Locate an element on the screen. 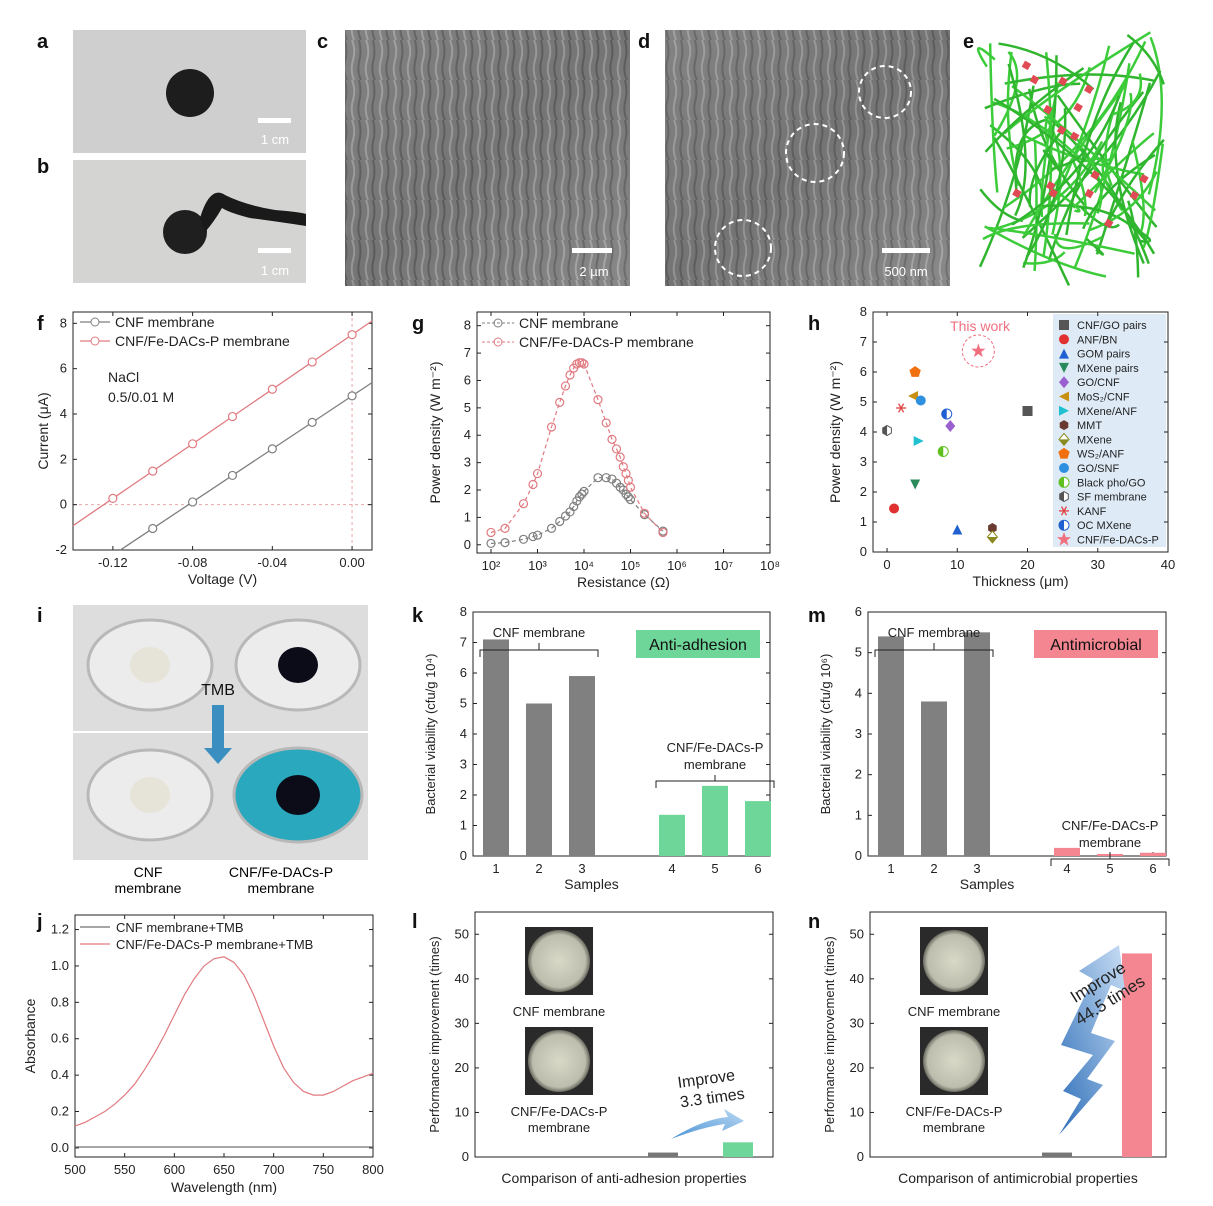  membrane-disk is located at coordinates (190, 93).